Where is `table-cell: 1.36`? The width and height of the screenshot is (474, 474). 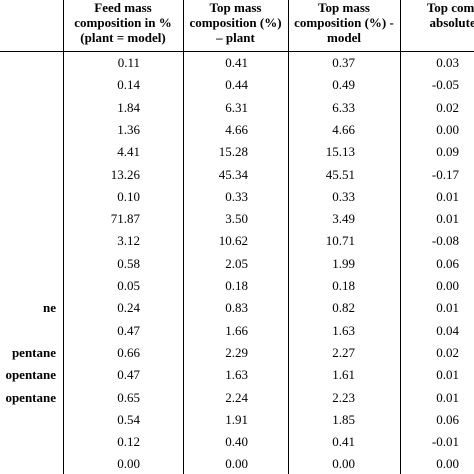
table-cell: 1.36 is located at coordinates (128, 129).